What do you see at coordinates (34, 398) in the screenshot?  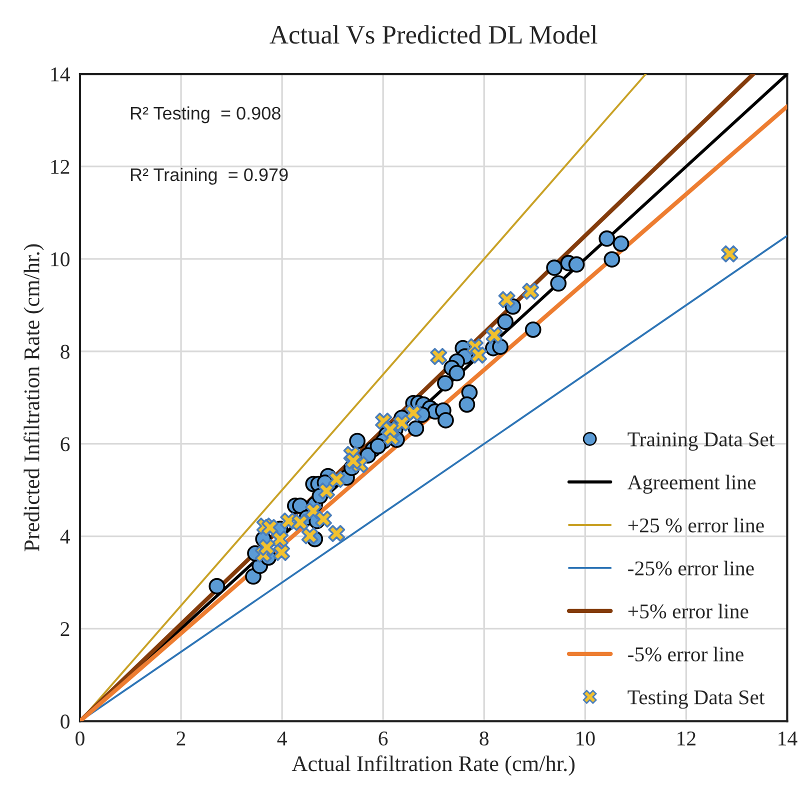 I see `y-axis-title: Predicted Infiltration Rate (cm/hr.)` at bounding box center [34, 398].